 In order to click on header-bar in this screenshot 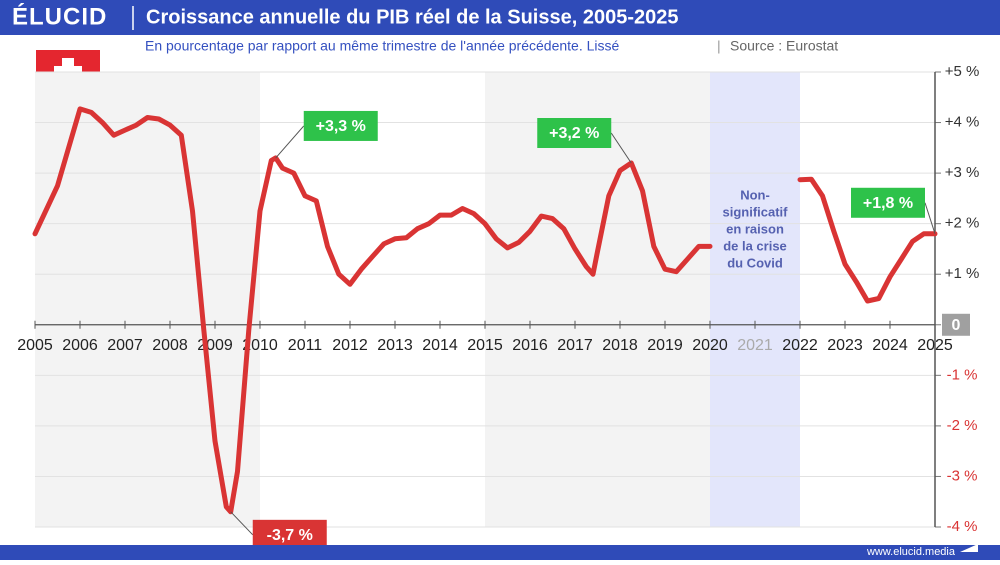, I will do `click(500, 17)`.